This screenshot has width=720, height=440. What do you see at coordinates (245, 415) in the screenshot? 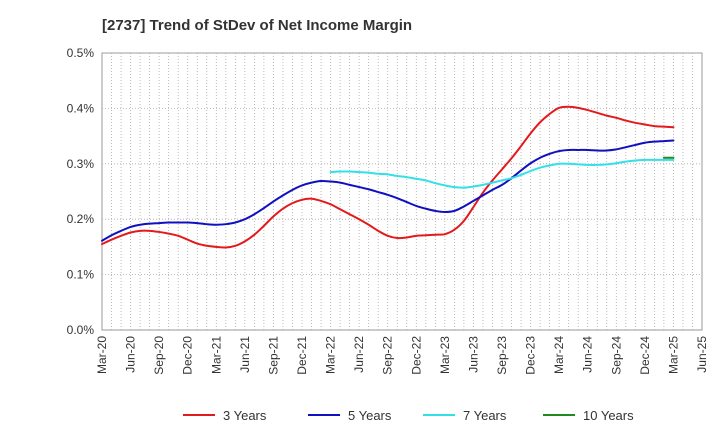
I see `legend-label-3-years: 3 Years` at bounding box center [245, 415].